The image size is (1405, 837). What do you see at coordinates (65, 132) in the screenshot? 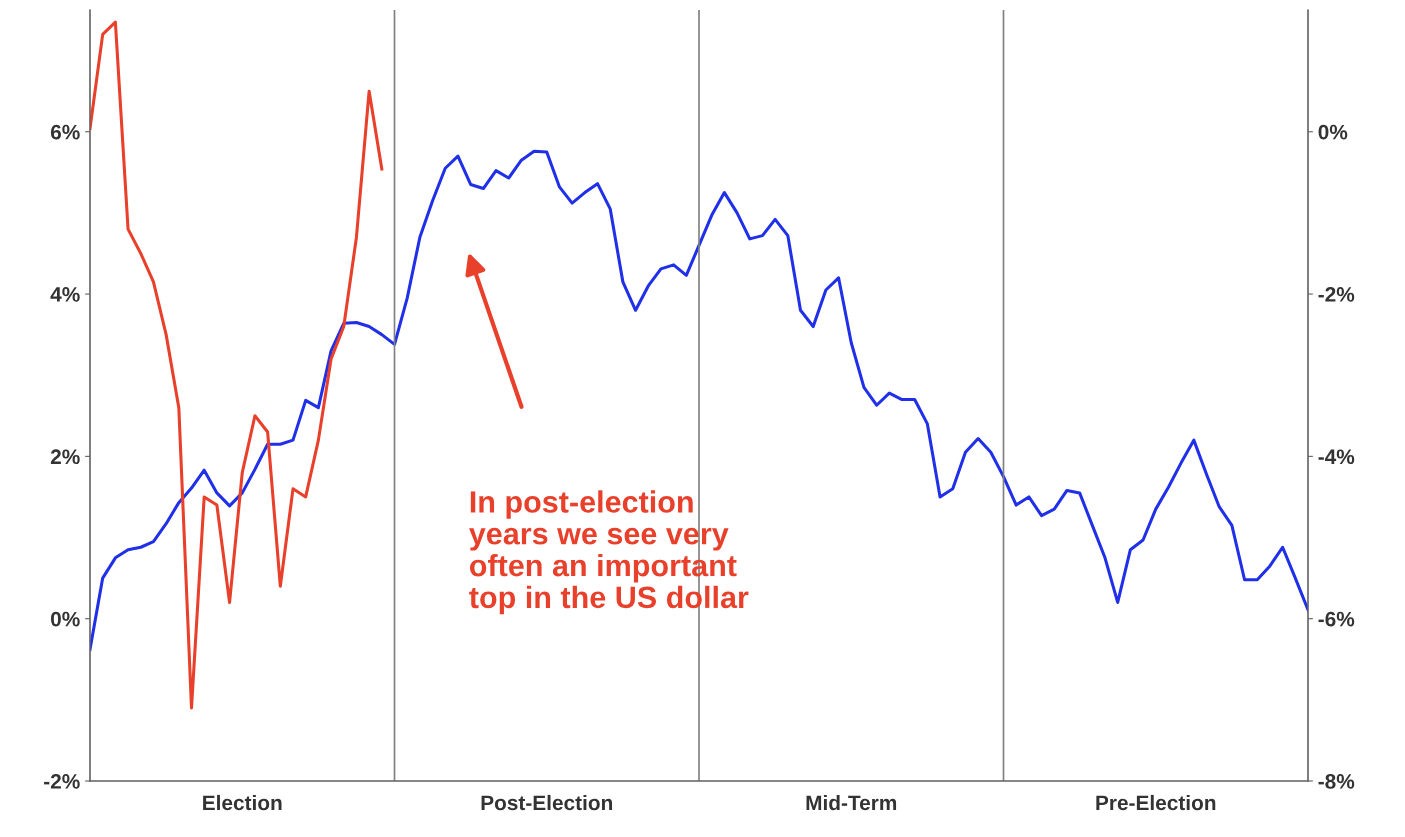
I see `y-tick-label: 6%` at bounding box center [65, 132].